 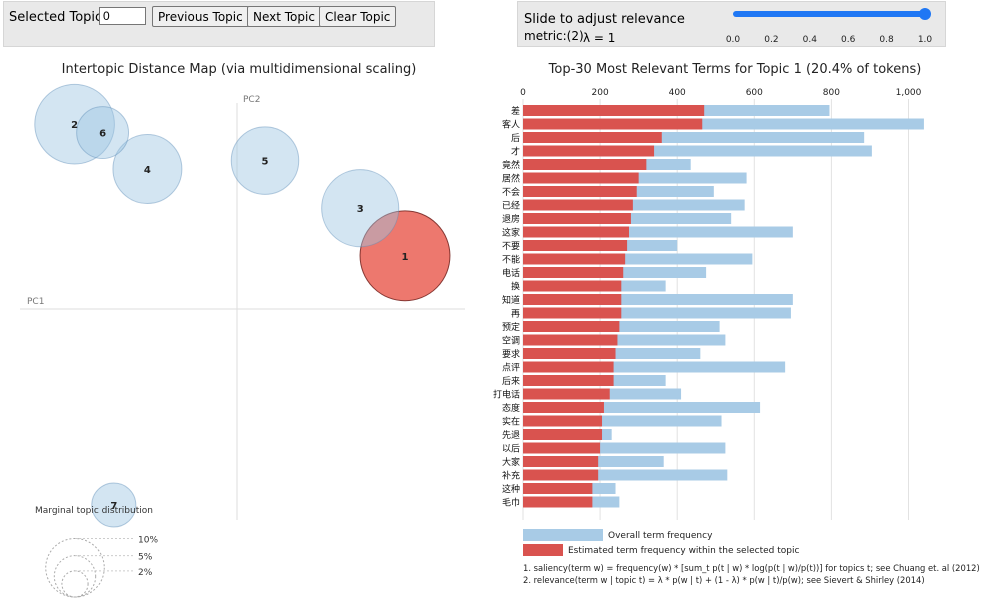 I want to click on slider-track, so click(x=829, y=14).